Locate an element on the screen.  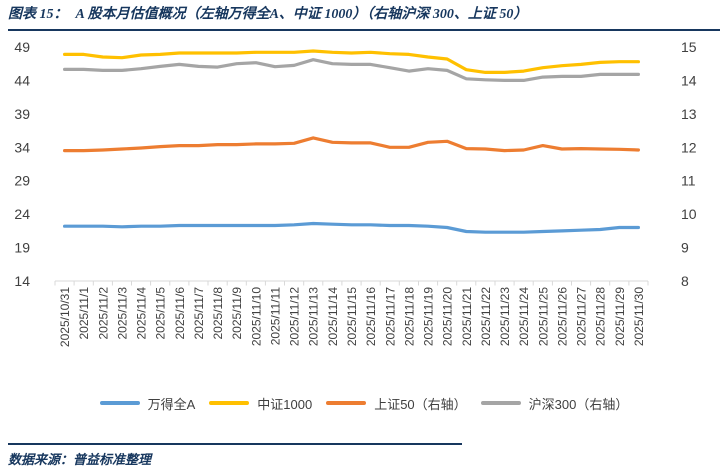
footer-rule is located at coordinates (235, 444).